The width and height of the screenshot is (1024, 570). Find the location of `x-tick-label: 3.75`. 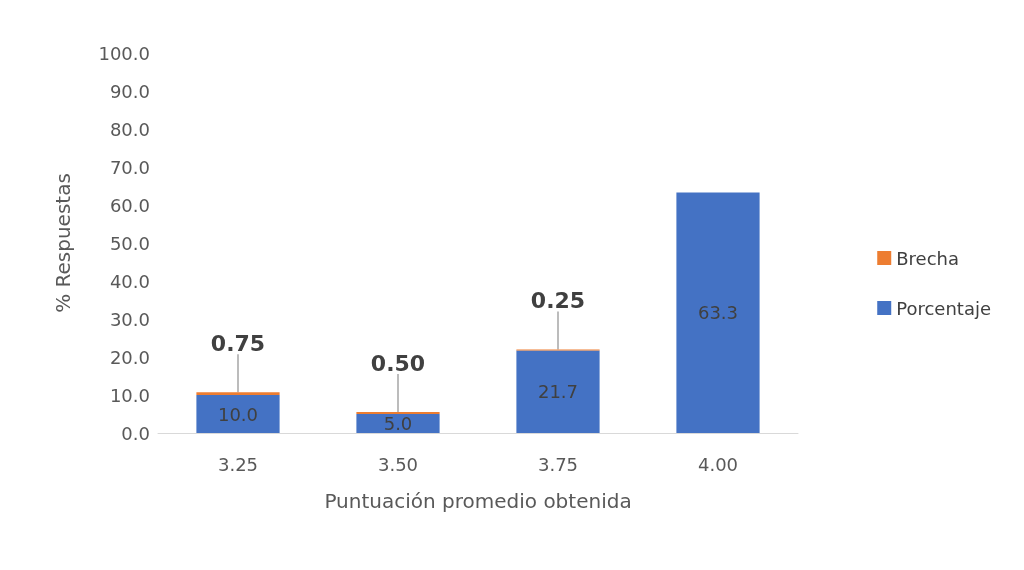

x-tick-label: 3.75 is located at coordinates (558, 464).